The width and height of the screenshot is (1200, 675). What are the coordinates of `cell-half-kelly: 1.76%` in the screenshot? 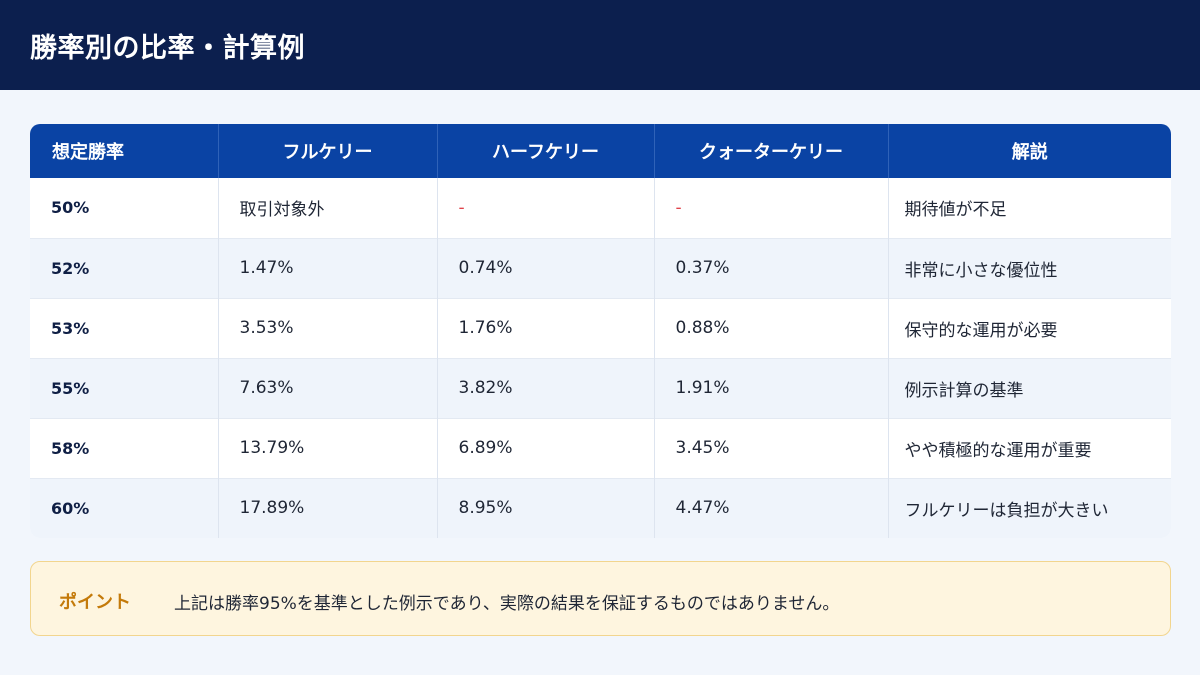 It's located at (546, 328).